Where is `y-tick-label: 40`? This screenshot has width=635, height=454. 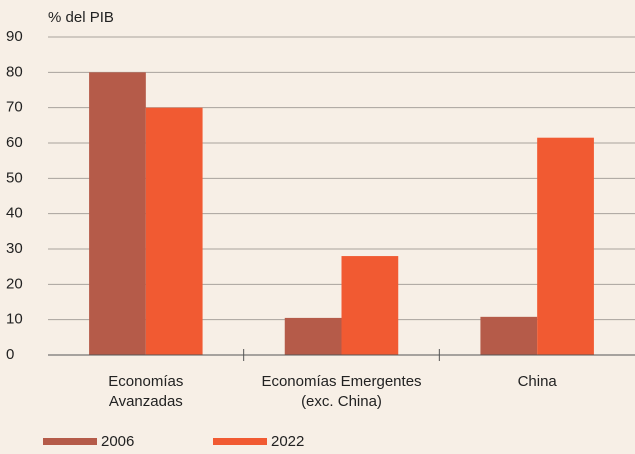 y-tick-label: 40 is located at coordinates (14, 213).